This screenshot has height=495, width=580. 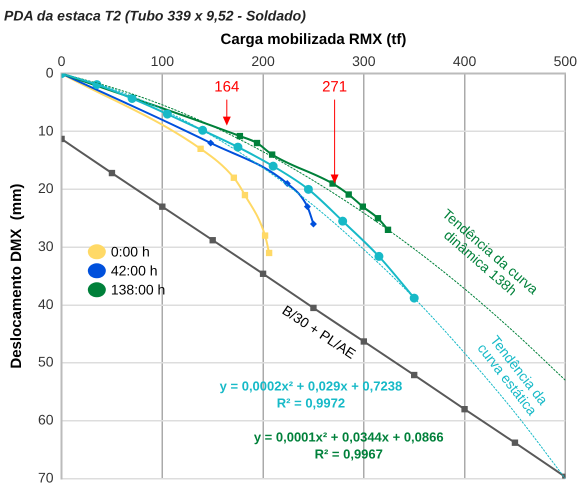 What do you see at coordinates (263, 61) in the screenshot?
I see `x-tick-label: 200` at bounding box center [263, 61].